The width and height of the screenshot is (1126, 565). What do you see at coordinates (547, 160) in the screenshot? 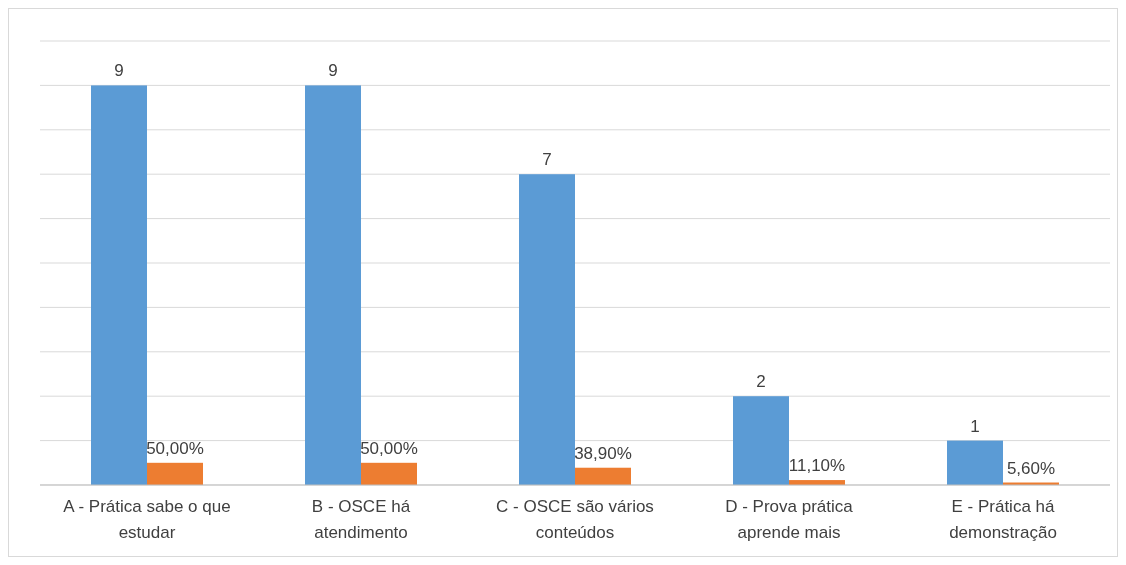
I see `data-label: 7` at bounding box center [547, 160].